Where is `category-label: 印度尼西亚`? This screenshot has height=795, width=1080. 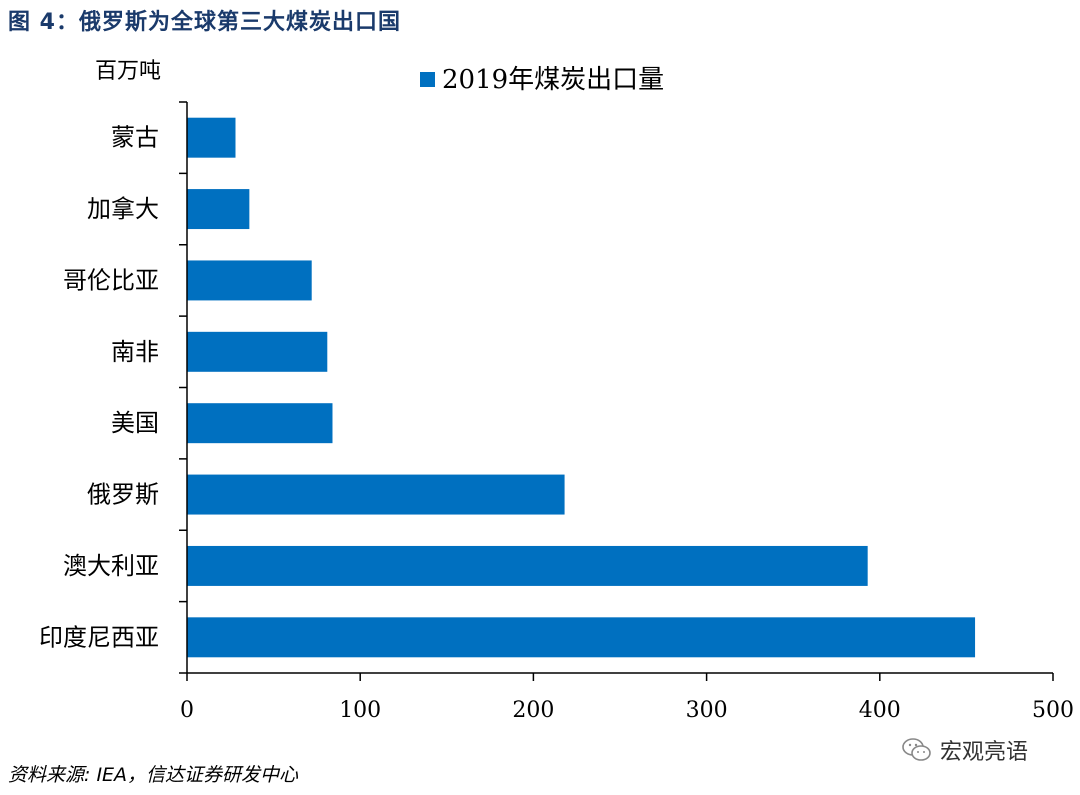
category-label: 印度尼西亚 is located at coordinates (99, 637).